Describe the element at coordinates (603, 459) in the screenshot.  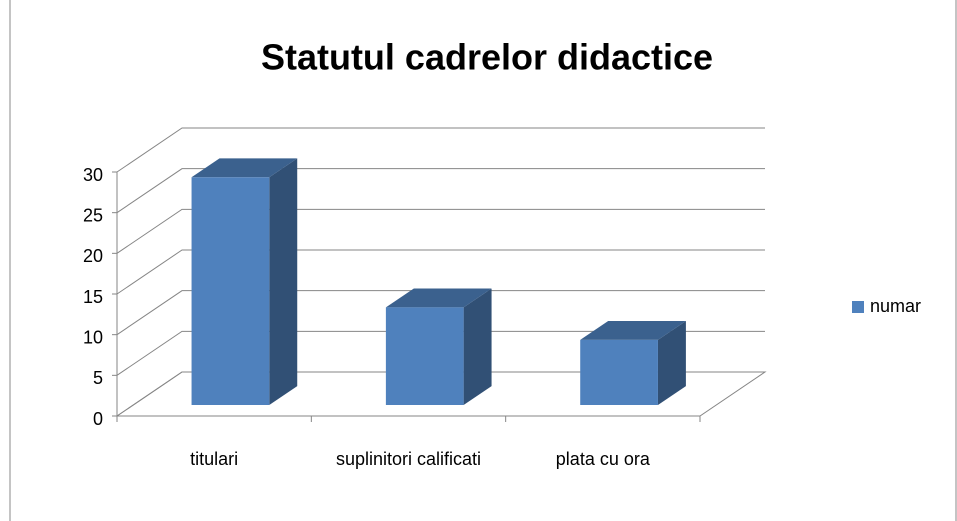
I see `x-tick-label: plata cu ora` at that location.